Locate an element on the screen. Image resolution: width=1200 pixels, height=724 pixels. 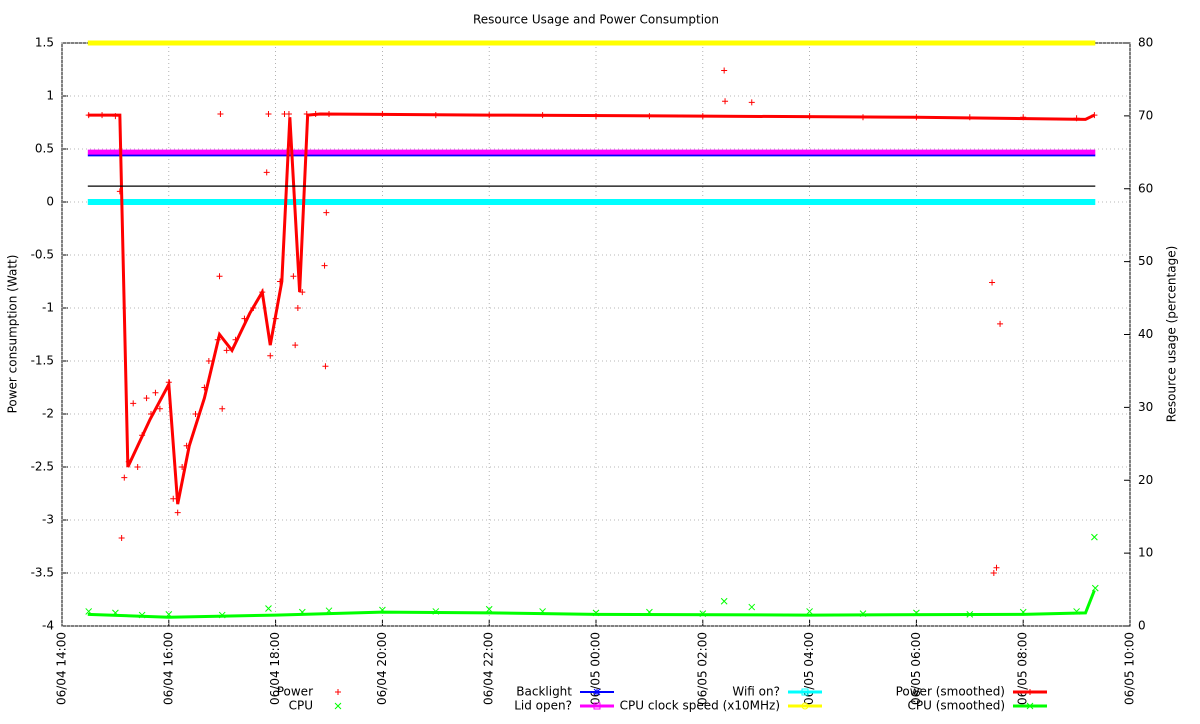
x-tick-label: 06/05 08:00 is located at coordinates (1023, 668).